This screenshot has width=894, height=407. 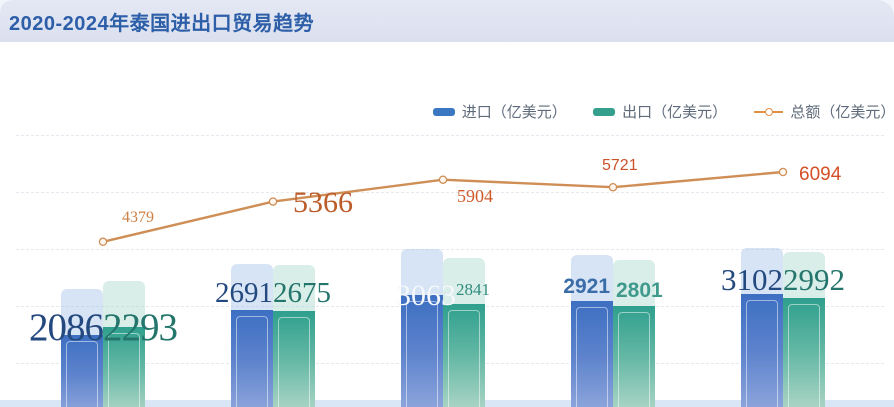 What do you see at coordinates (675, 112) in the screenshot?
I see `legend-label: 出口（亿美元）` at bounding box center [675, 112].